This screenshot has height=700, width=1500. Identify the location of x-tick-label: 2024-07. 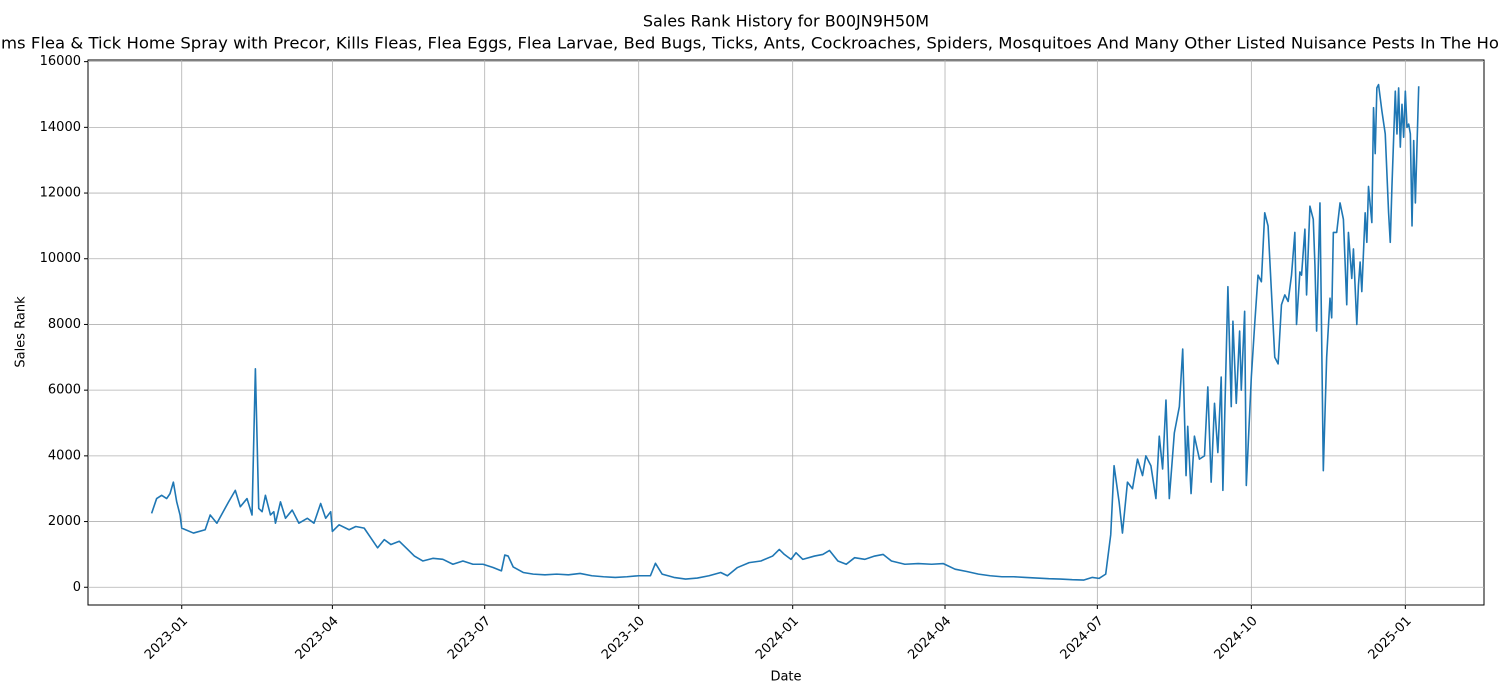
(1082, 638).